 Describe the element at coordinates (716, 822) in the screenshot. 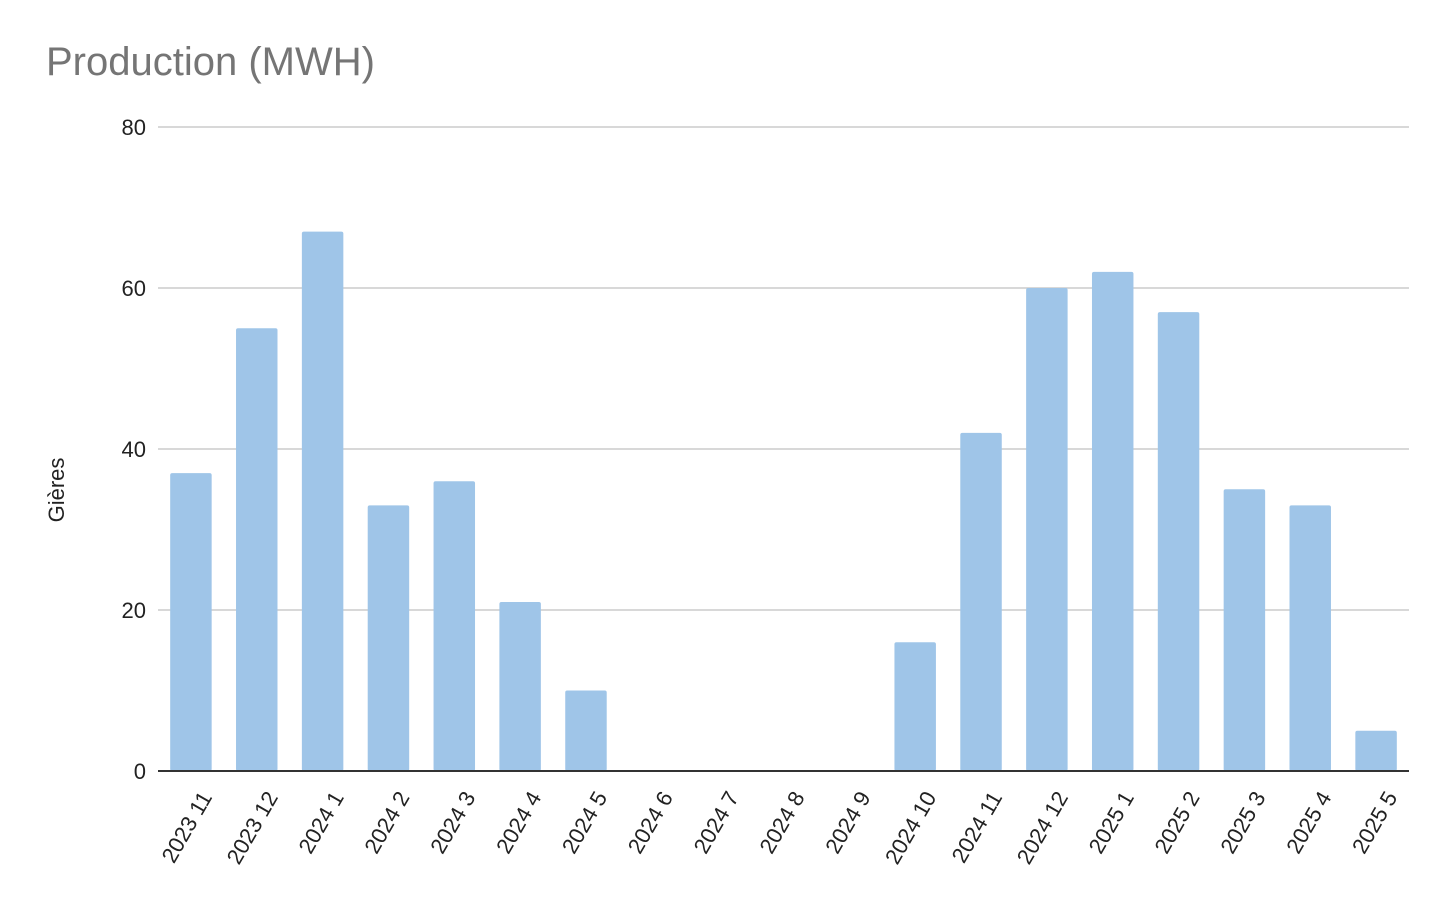

I see `x-tick-label: 2024 7` at that location.